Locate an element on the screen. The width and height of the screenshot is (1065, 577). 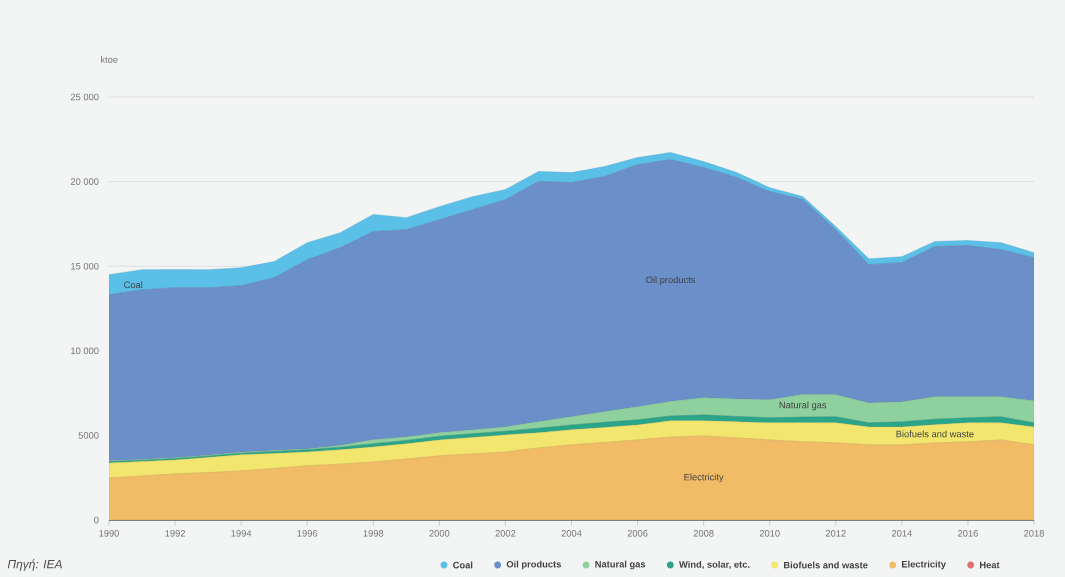
x-tick-label: 1996 is located at coordinates (307, 533).